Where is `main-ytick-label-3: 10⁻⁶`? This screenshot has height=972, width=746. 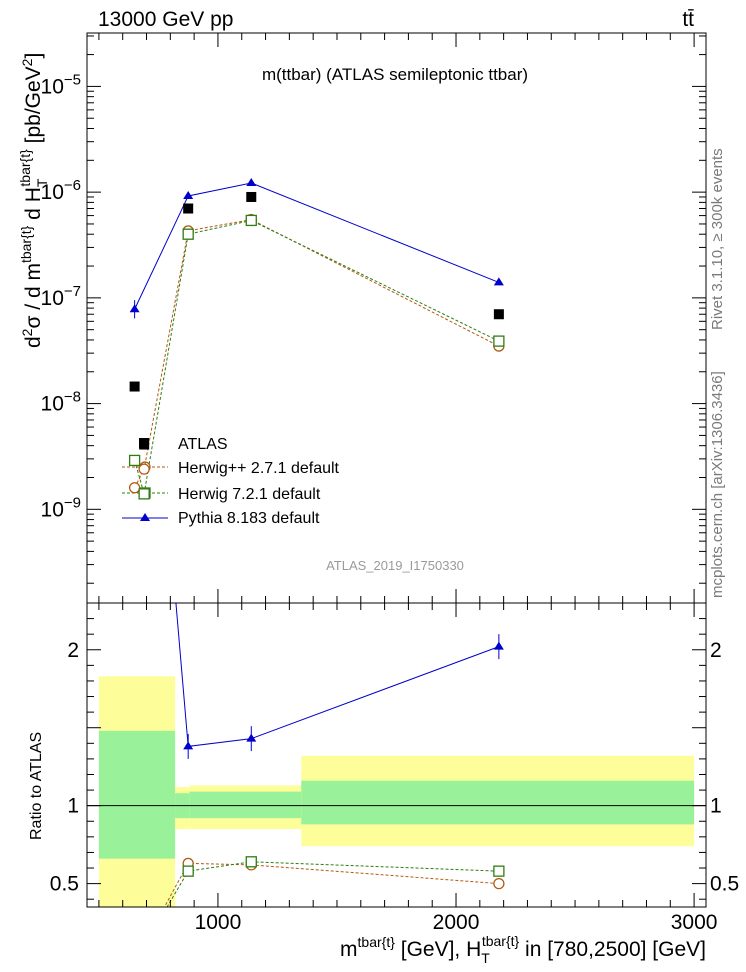 main-ytick-label-3: 10⁻⁶ is located at coordinates (61, 190).